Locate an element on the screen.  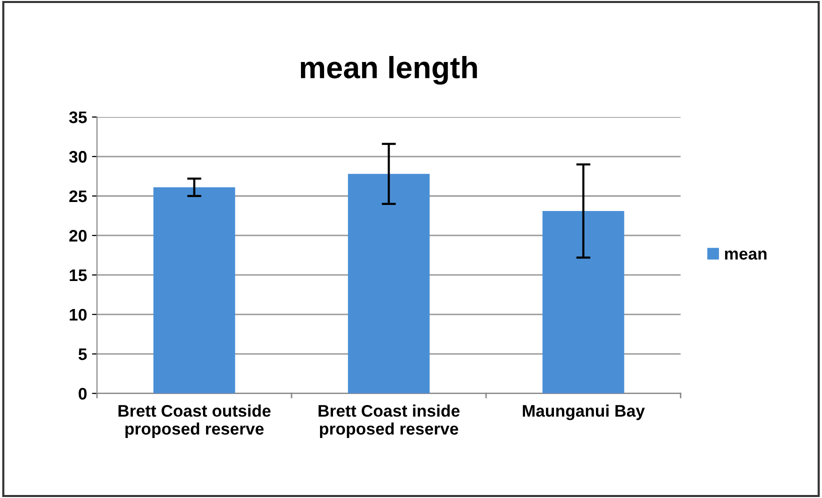
y-tick-label: 0 is located at coordinates (82, 394).